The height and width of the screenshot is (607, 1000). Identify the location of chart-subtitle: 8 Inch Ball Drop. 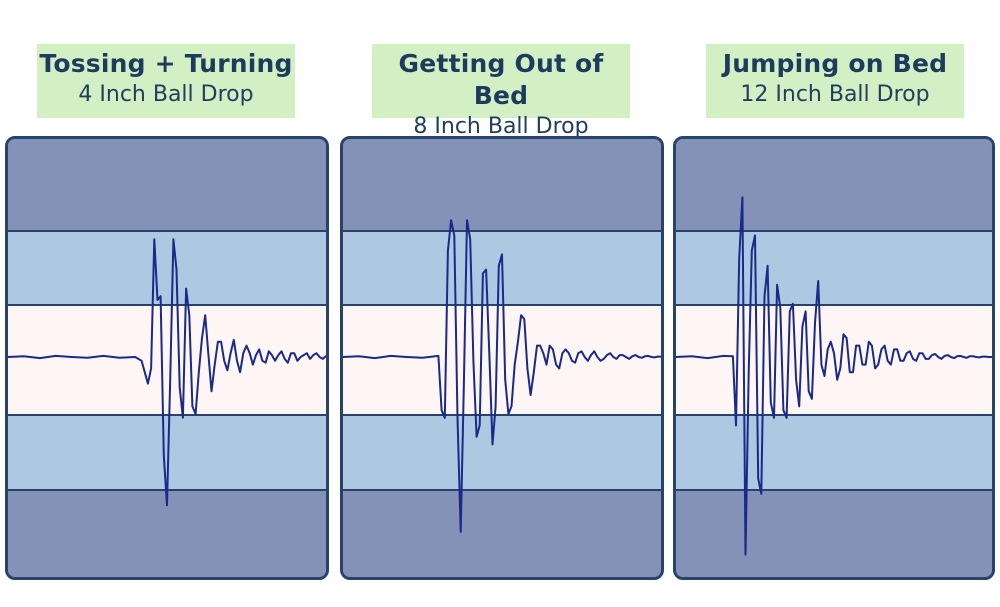
(501, 126).